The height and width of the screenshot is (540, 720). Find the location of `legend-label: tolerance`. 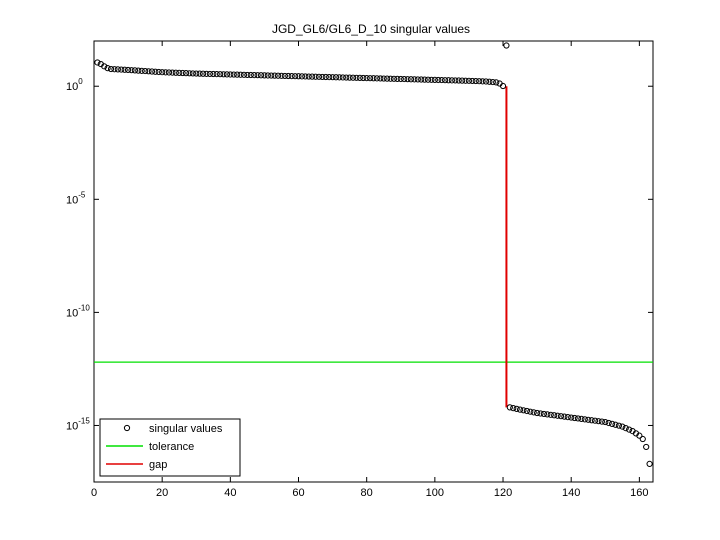

legend-label: tolerance is located at coordinates (171, 447).